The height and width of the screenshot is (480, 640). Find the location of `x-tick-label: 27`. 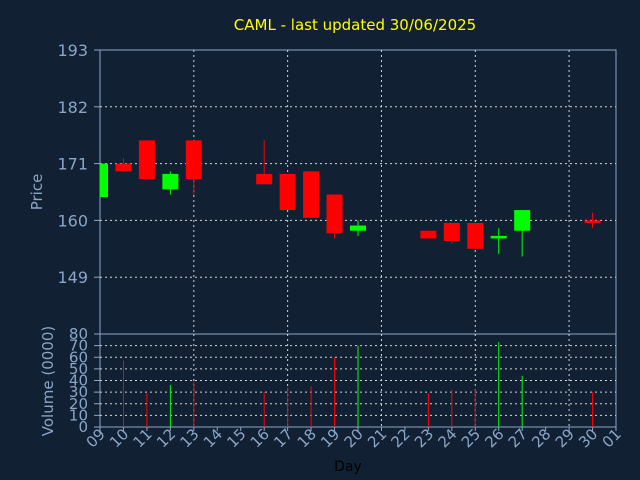

x-tick-label: 27 is located at coordinates (518, 438).